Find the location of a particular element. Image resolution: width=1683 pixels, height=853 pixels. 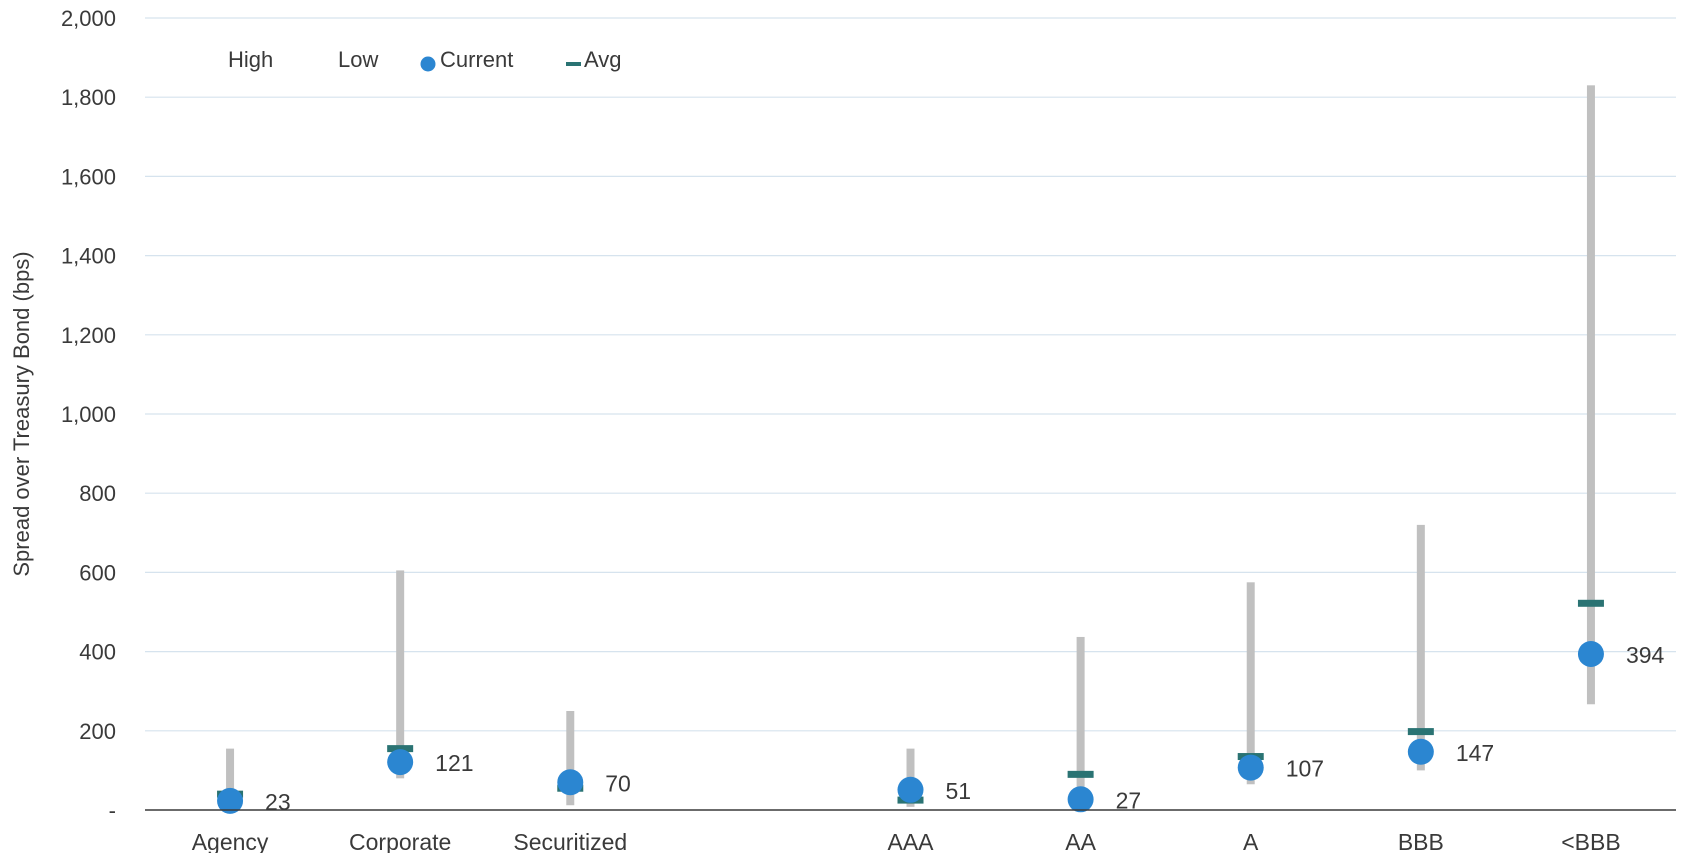

x-axis-categories: Agency Corporate Securitized AAA AA A BBB <BBB is located at coordinates (906, 841).